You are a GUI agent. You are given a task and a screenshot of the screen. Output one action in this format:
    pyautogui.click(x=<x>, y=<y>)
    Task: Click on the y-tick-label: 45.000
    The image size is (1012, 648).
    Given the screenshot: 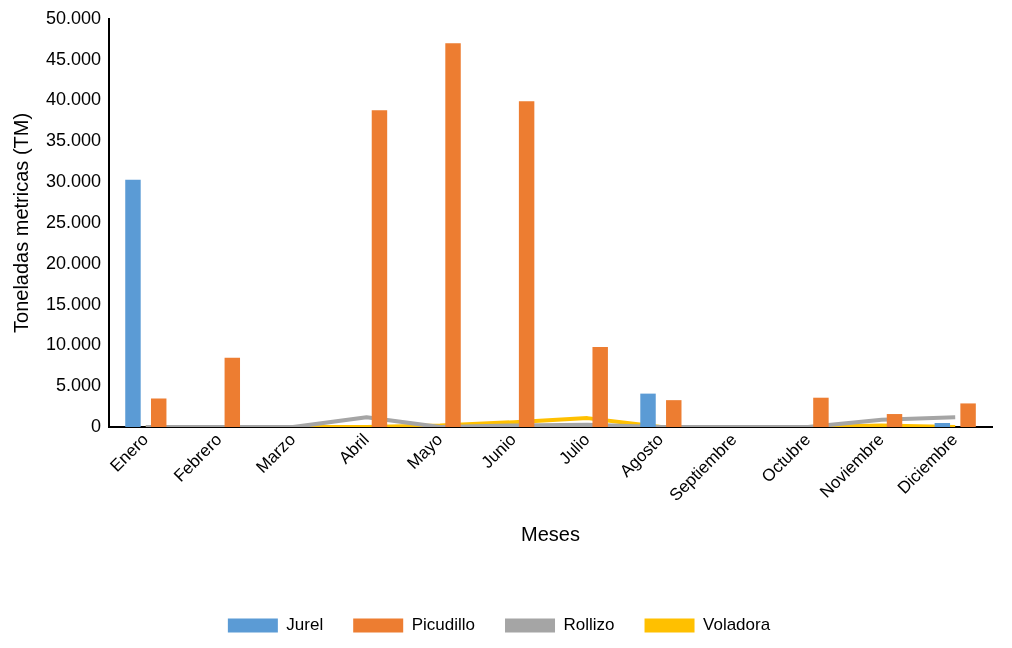 What is the action you would take?
    pyautogui.click(x=73, y=58)
    